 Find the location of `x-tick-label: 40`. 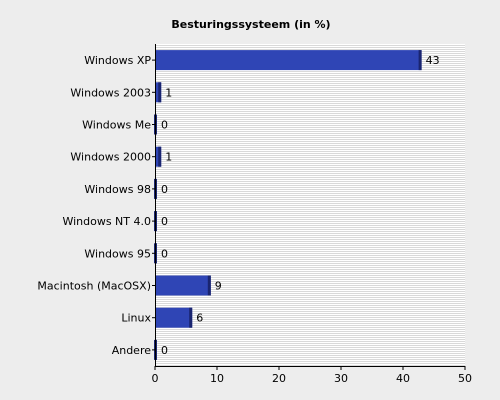

x-tick-label: 40 is located at coordinates (403, 378).